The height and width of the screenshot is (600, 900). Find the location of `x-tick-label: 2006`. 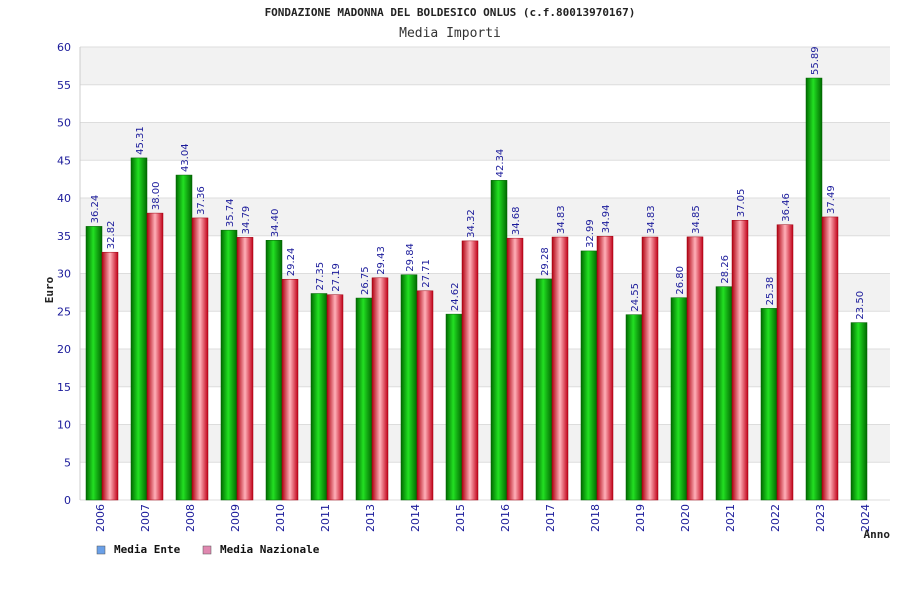

x-tick-label: 2006 is located at coordinates (100, 518).